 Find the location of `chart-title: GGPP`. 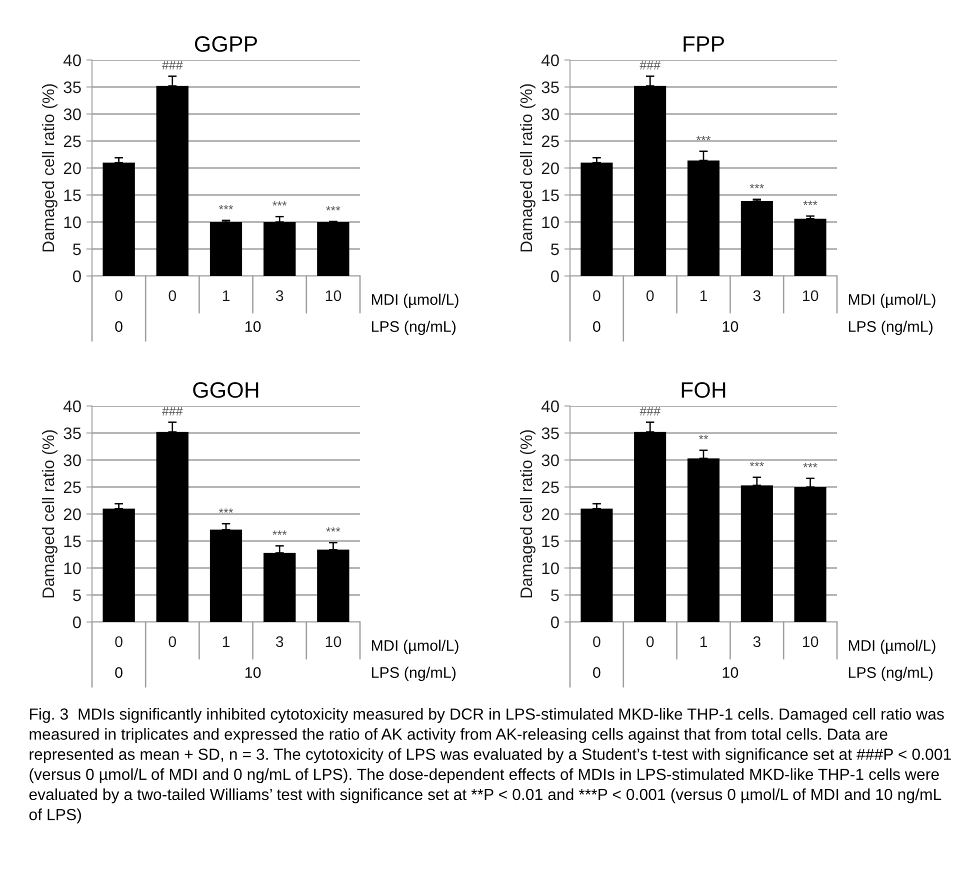

chart-title: GGPP is located at coordinates (226, 44).